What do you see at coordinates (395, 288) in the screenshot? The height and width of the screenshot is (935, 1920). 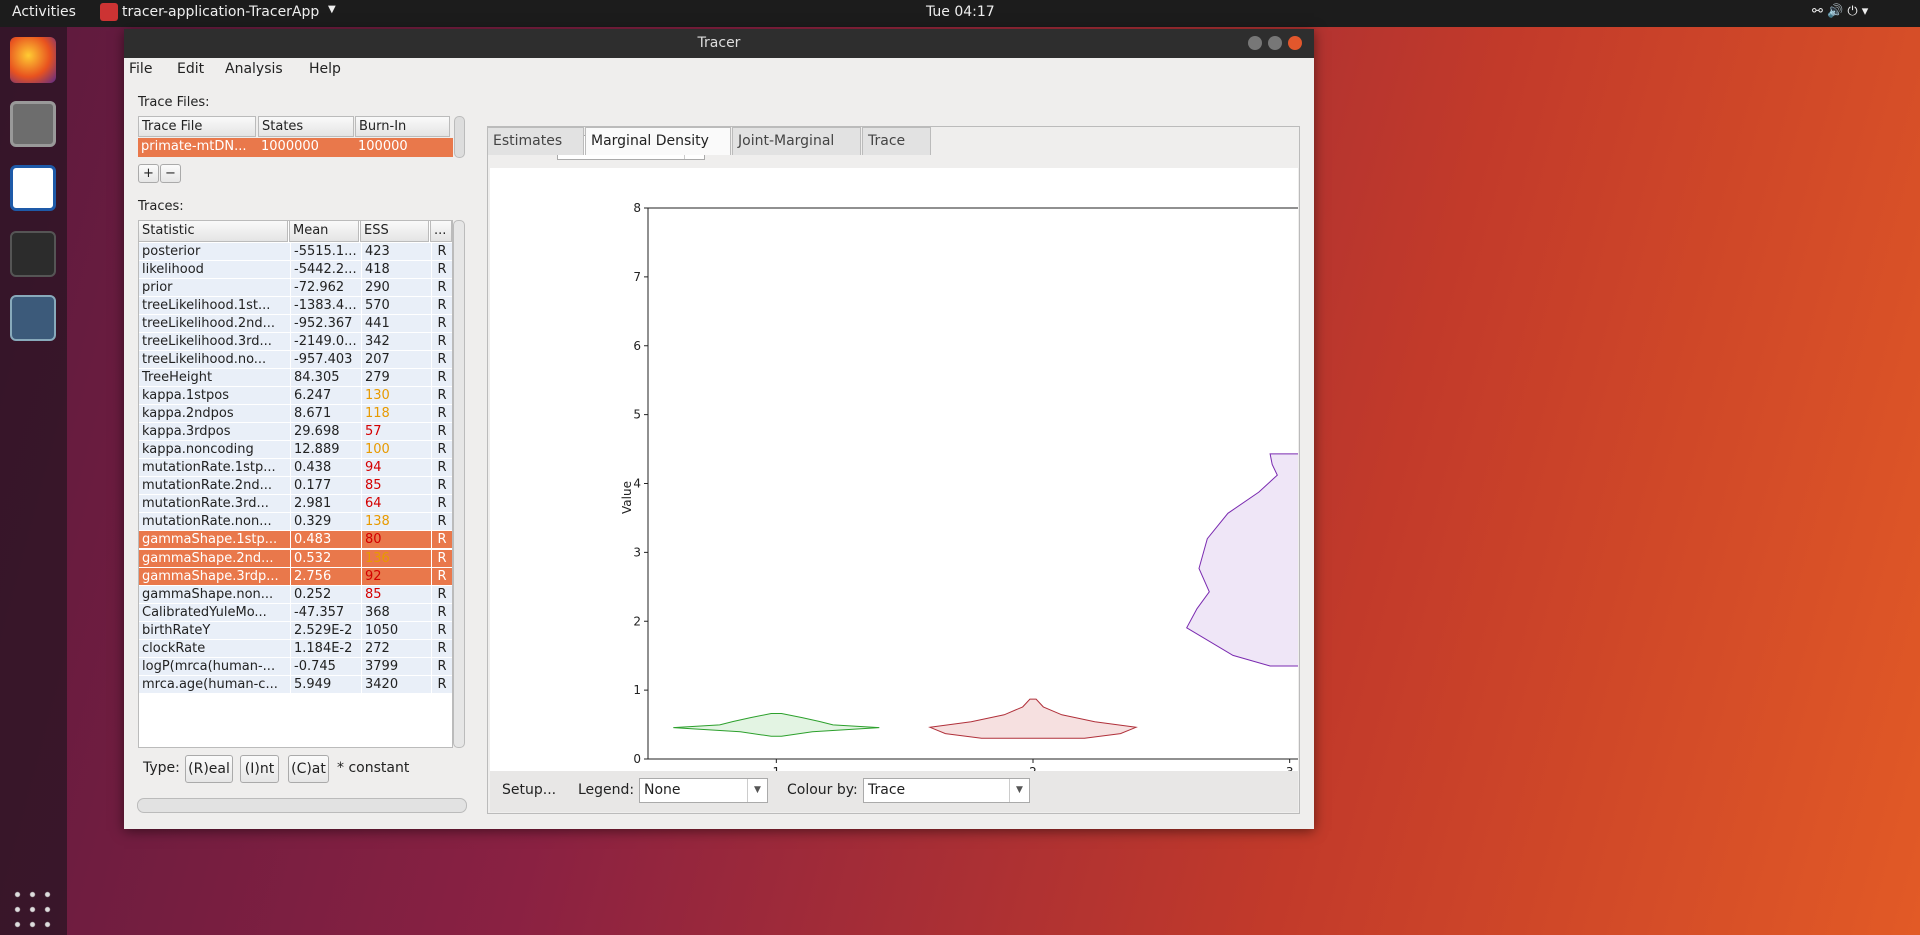 I see `cell-ess: 290` at bounding box center [395, 288].